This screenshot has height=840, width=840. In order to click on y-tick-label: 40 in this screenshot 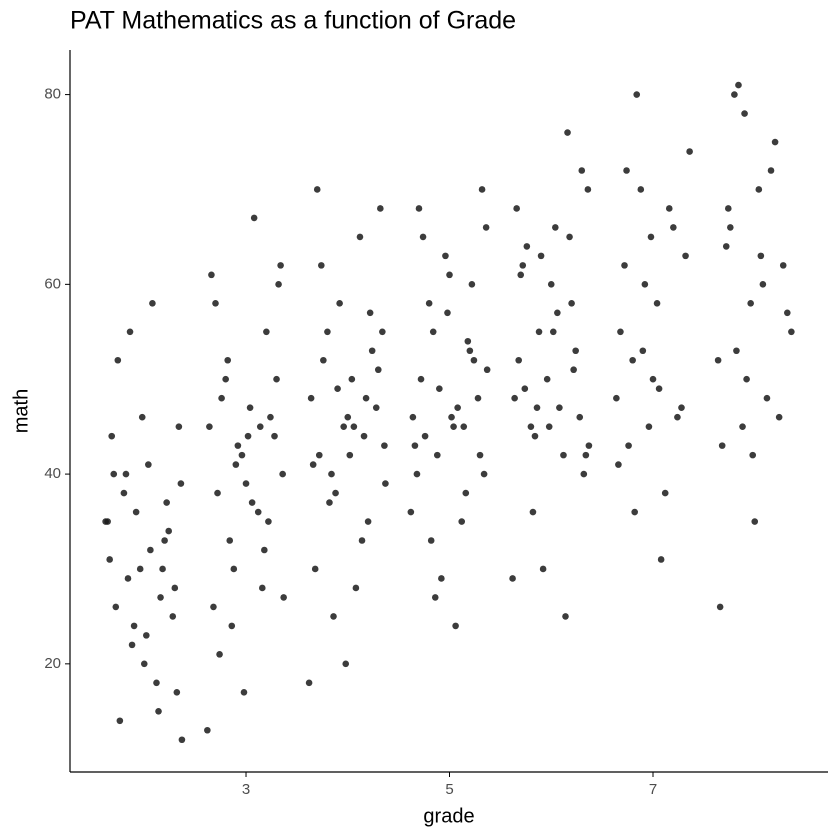, I will do `click(52, 473)`.